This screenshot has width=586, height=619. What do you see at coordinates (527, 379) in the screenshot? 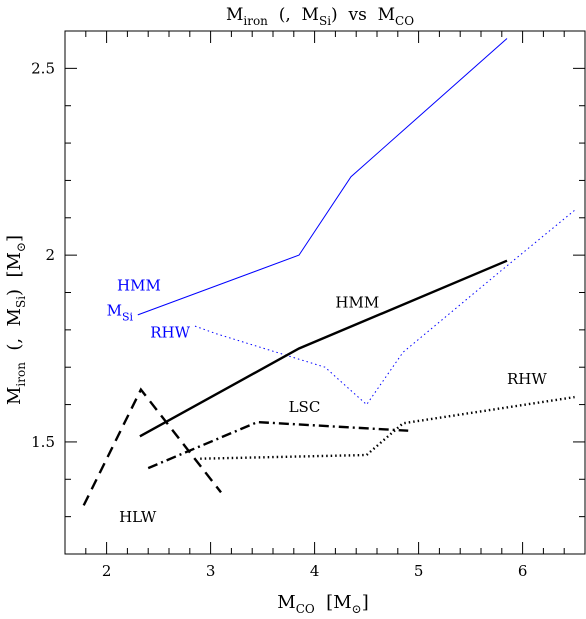
I see `annotation-rhw-5: RHW` at bounding box center [527, 379].